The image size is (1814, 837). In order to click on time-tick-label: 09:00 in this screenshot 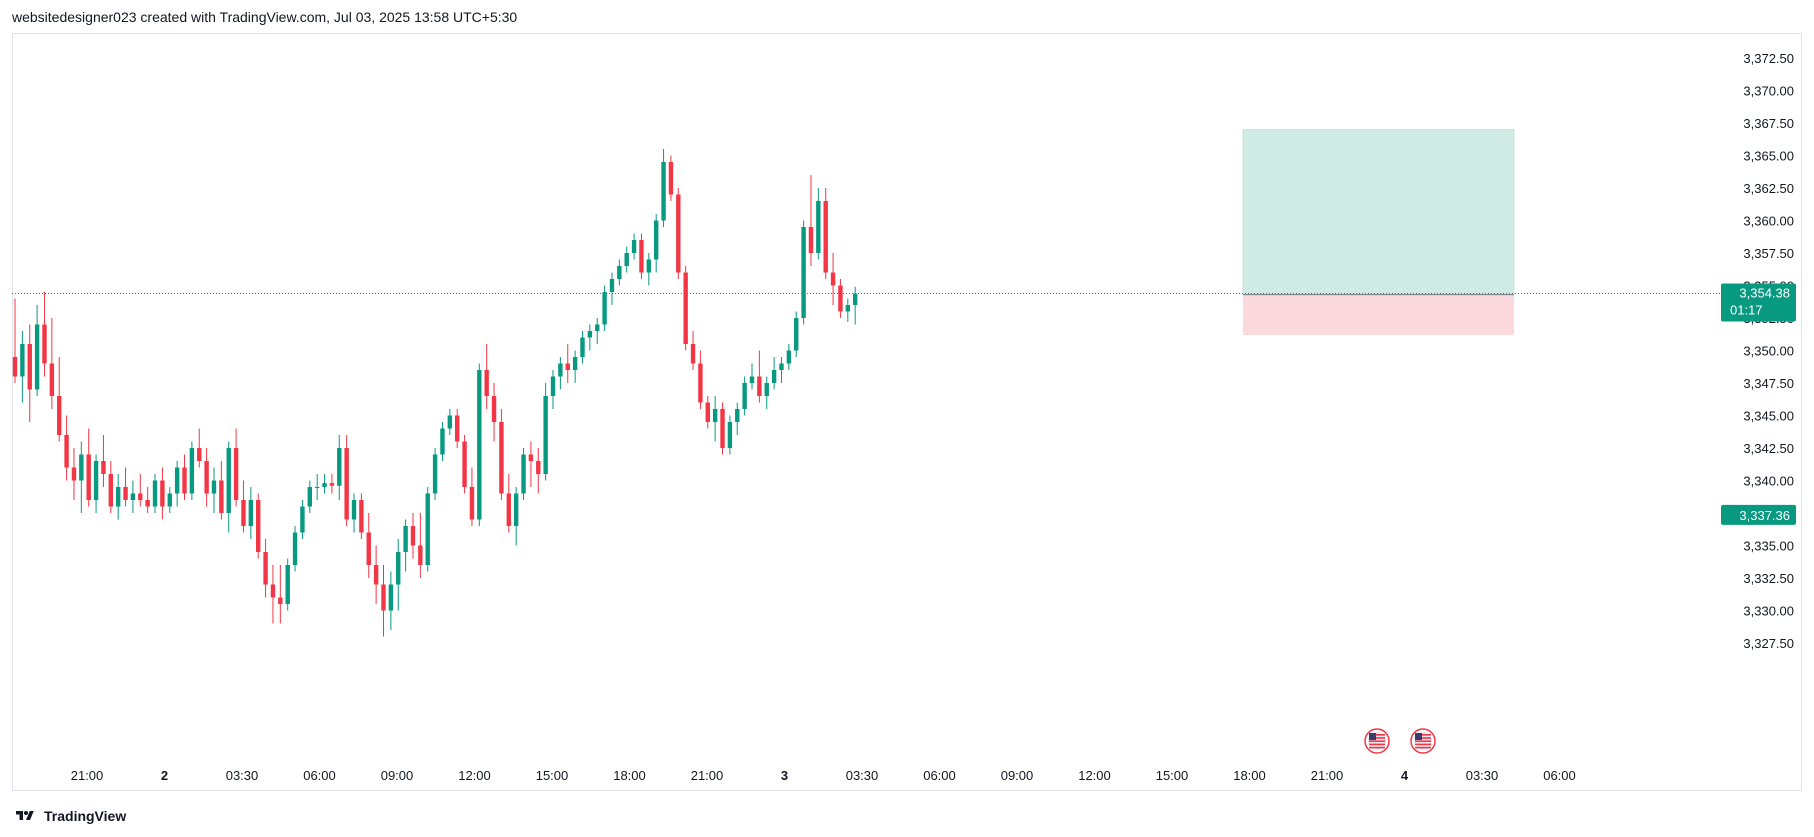, I will do `click(397, 775)`.